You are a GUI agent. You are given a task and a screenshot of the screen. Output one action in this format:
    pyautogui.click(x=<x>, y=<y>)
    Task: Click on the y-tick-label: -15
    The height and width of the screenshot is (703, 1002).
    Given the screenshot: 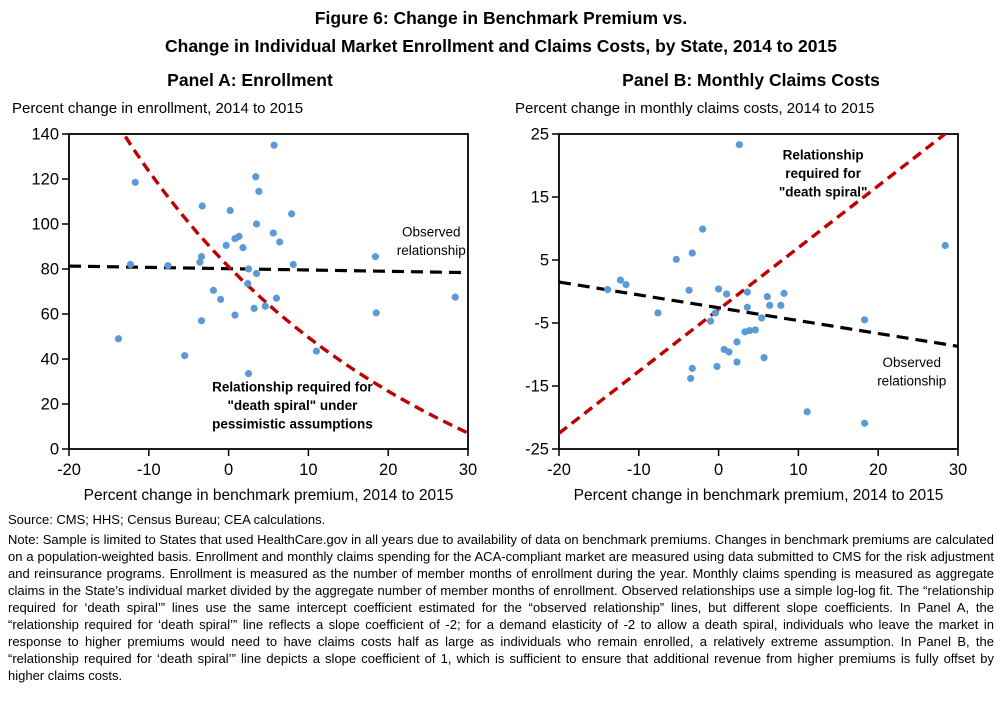 What is the action you would take?
    pyautogui.click(x=537, y=387)
    